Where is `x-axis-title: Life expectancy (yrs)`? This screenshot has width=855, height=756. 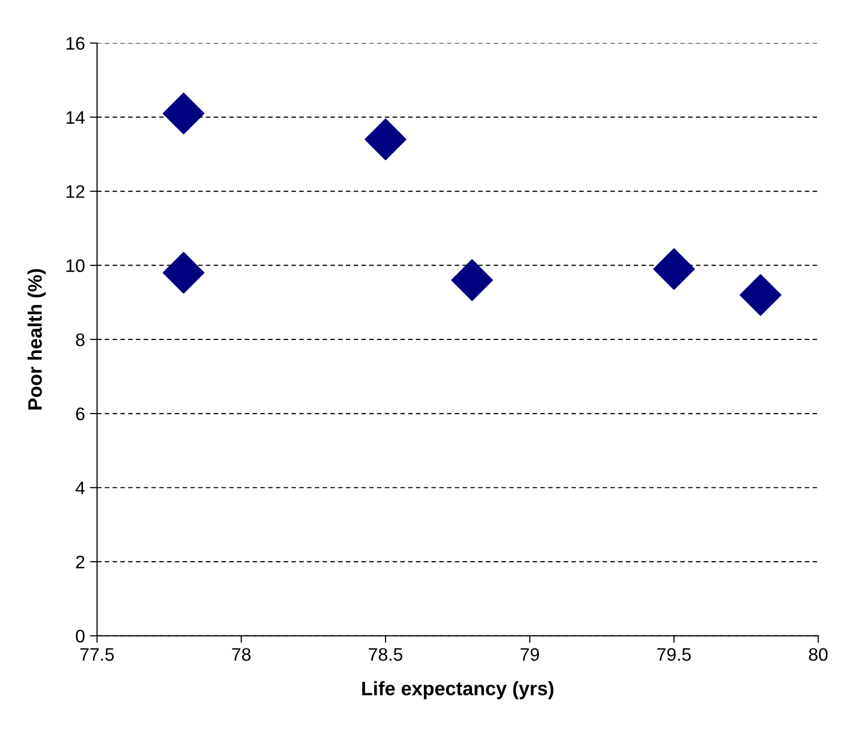
x-axis-title: Life expectancy (yrs) is located at coordinates (458, 690).